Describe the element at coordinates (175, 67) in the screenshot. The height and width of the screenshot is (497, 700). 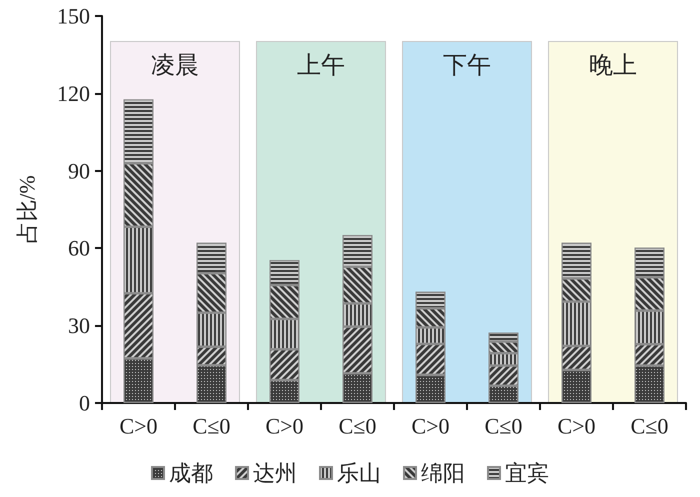
I see `annotation: 凌晨` at that location.